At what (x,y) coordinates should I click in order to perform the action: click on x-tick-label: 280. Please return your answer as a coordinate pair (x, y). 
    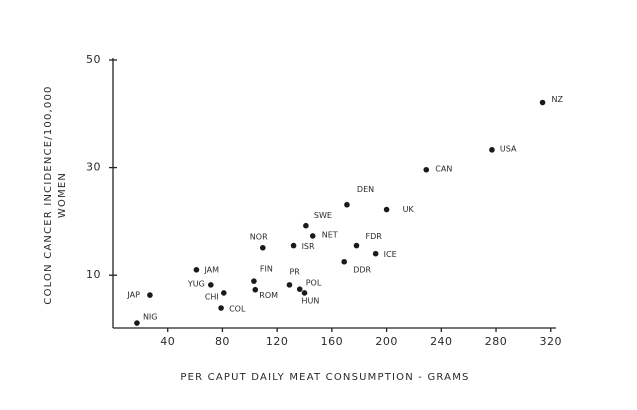
    Looking at the image, I should click on (496, 341).